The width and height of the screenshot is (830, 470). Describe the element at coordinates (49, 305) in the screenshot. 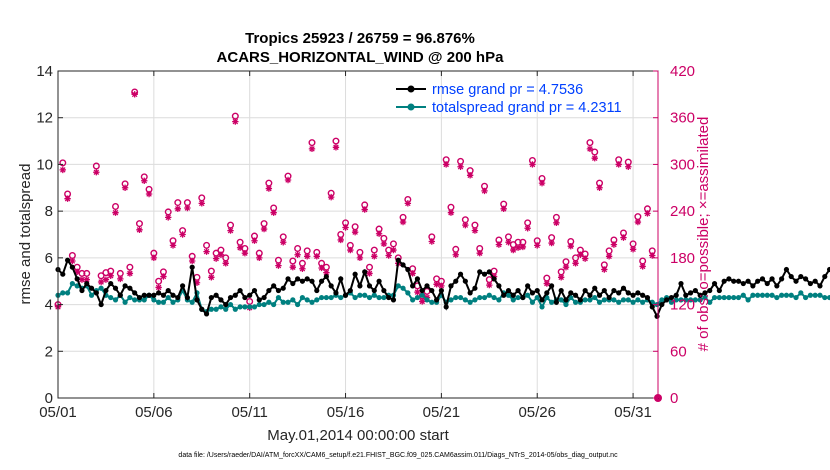

I see `y-tick-label-left: 4` at that location.